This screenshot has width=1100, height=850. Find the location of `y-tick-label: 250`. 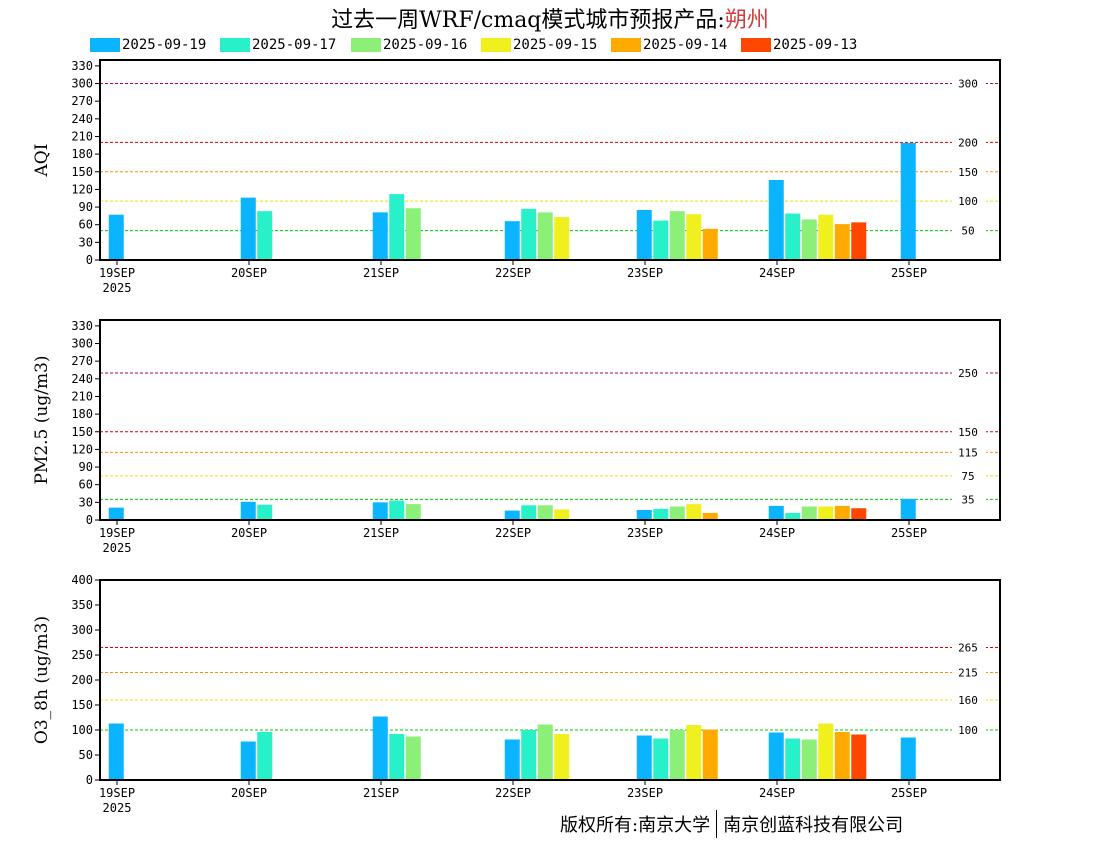

y-tick-label: 250 is located at coordinates (82, 655).